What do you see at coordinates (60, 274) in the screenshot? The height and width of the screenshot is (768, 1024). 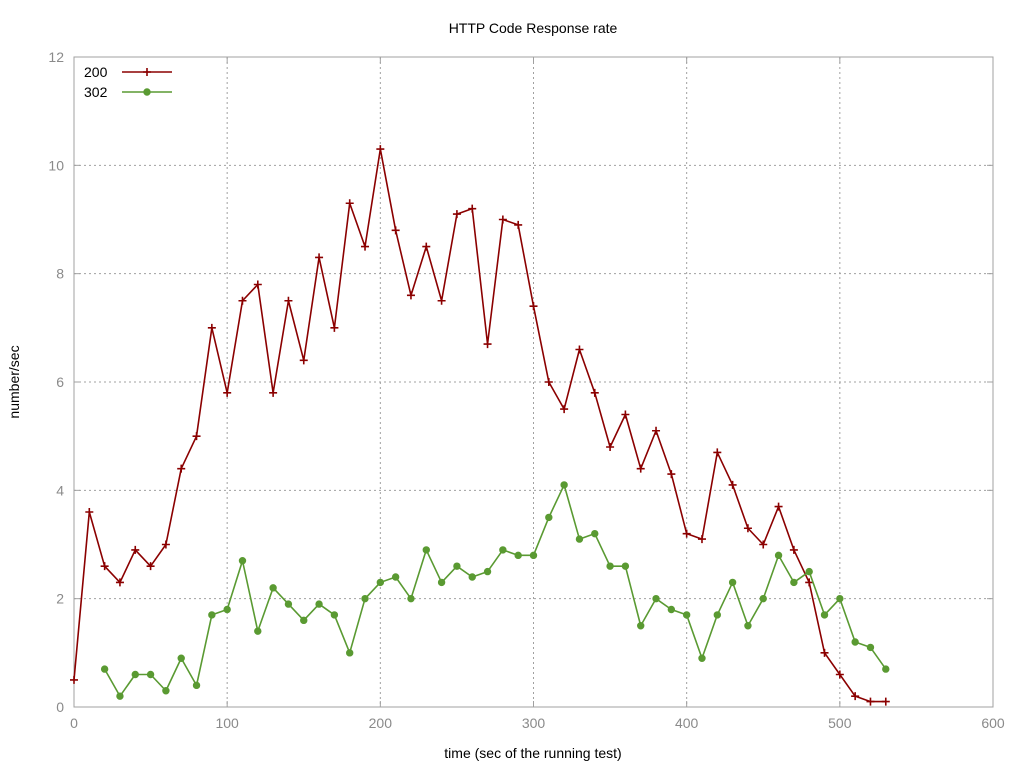 I see `y-tick-label: 8` at bounding box center [60, 274].